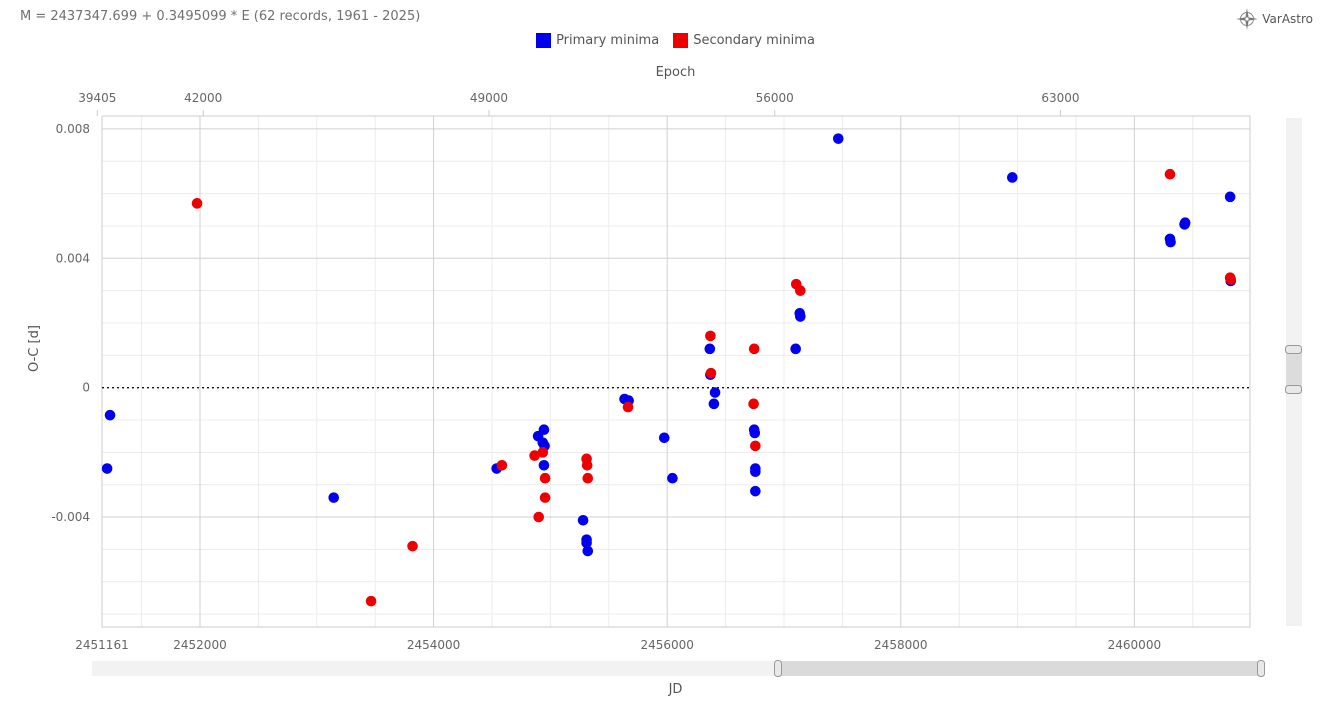  What do you see at coordinates (73, 129) in the screenshot?
I see `y-tick-label: 0.008` at bounding box center [73, 129].